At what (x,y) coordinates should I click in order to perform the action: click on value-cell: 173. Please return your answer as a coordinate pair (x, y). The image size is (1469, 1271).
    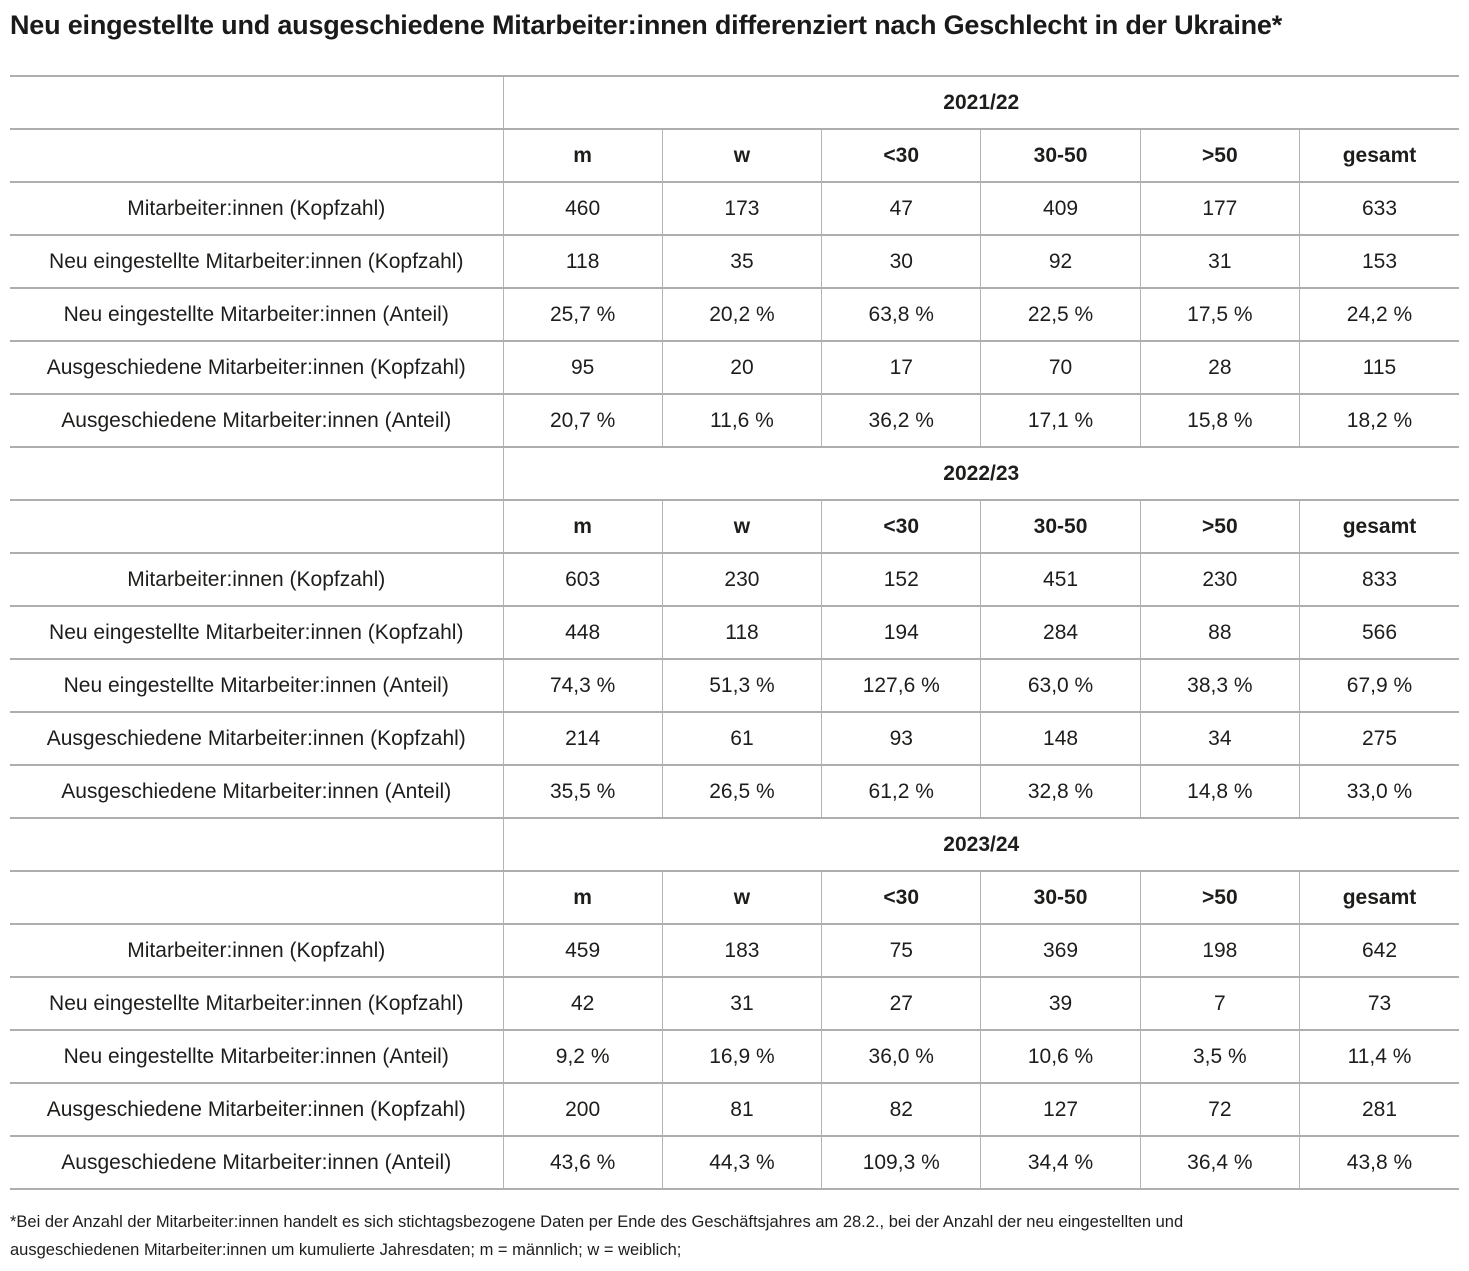
    Looking at the image, I should click on (741, 208).